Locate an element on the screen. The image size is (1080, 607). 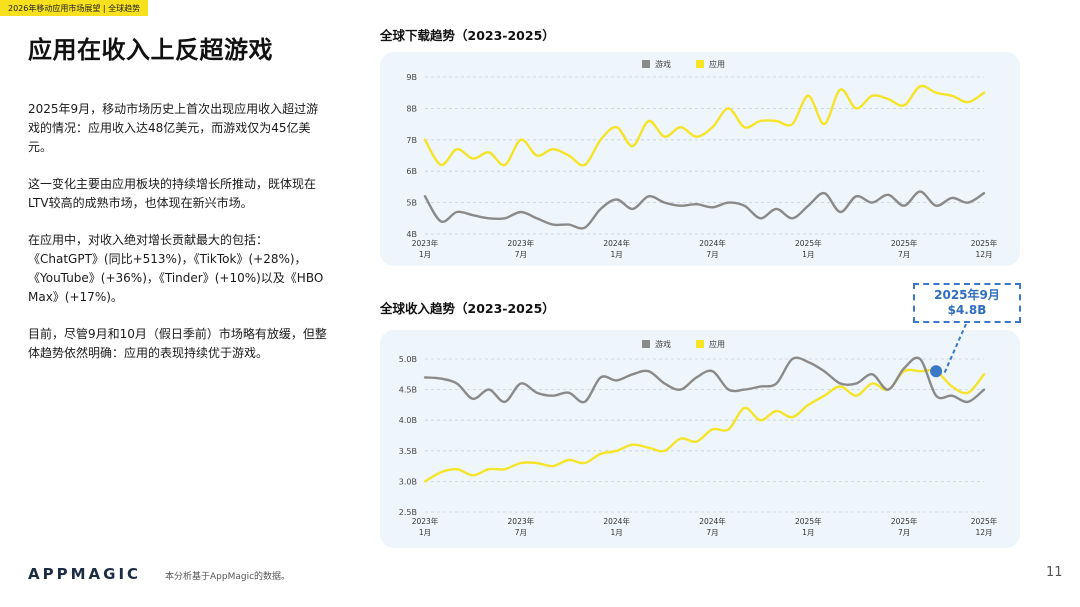
y-tick-label: 7B is located at coordinates (411, 140).